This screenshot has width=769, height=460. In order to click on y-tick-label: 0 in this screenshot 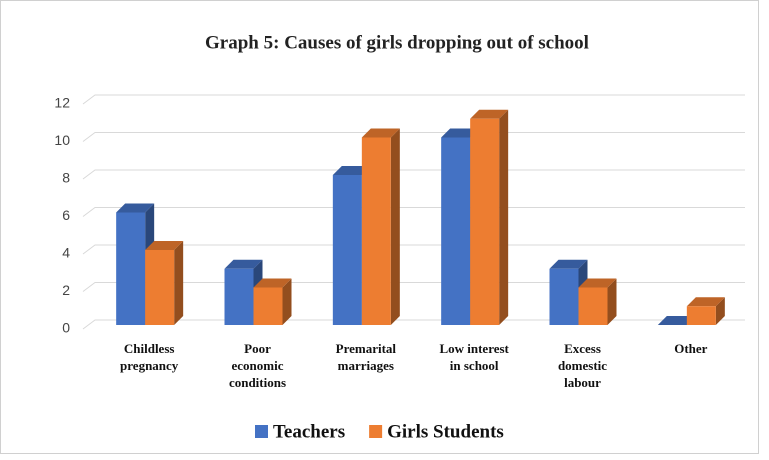, I will do `click(66, 328)`.